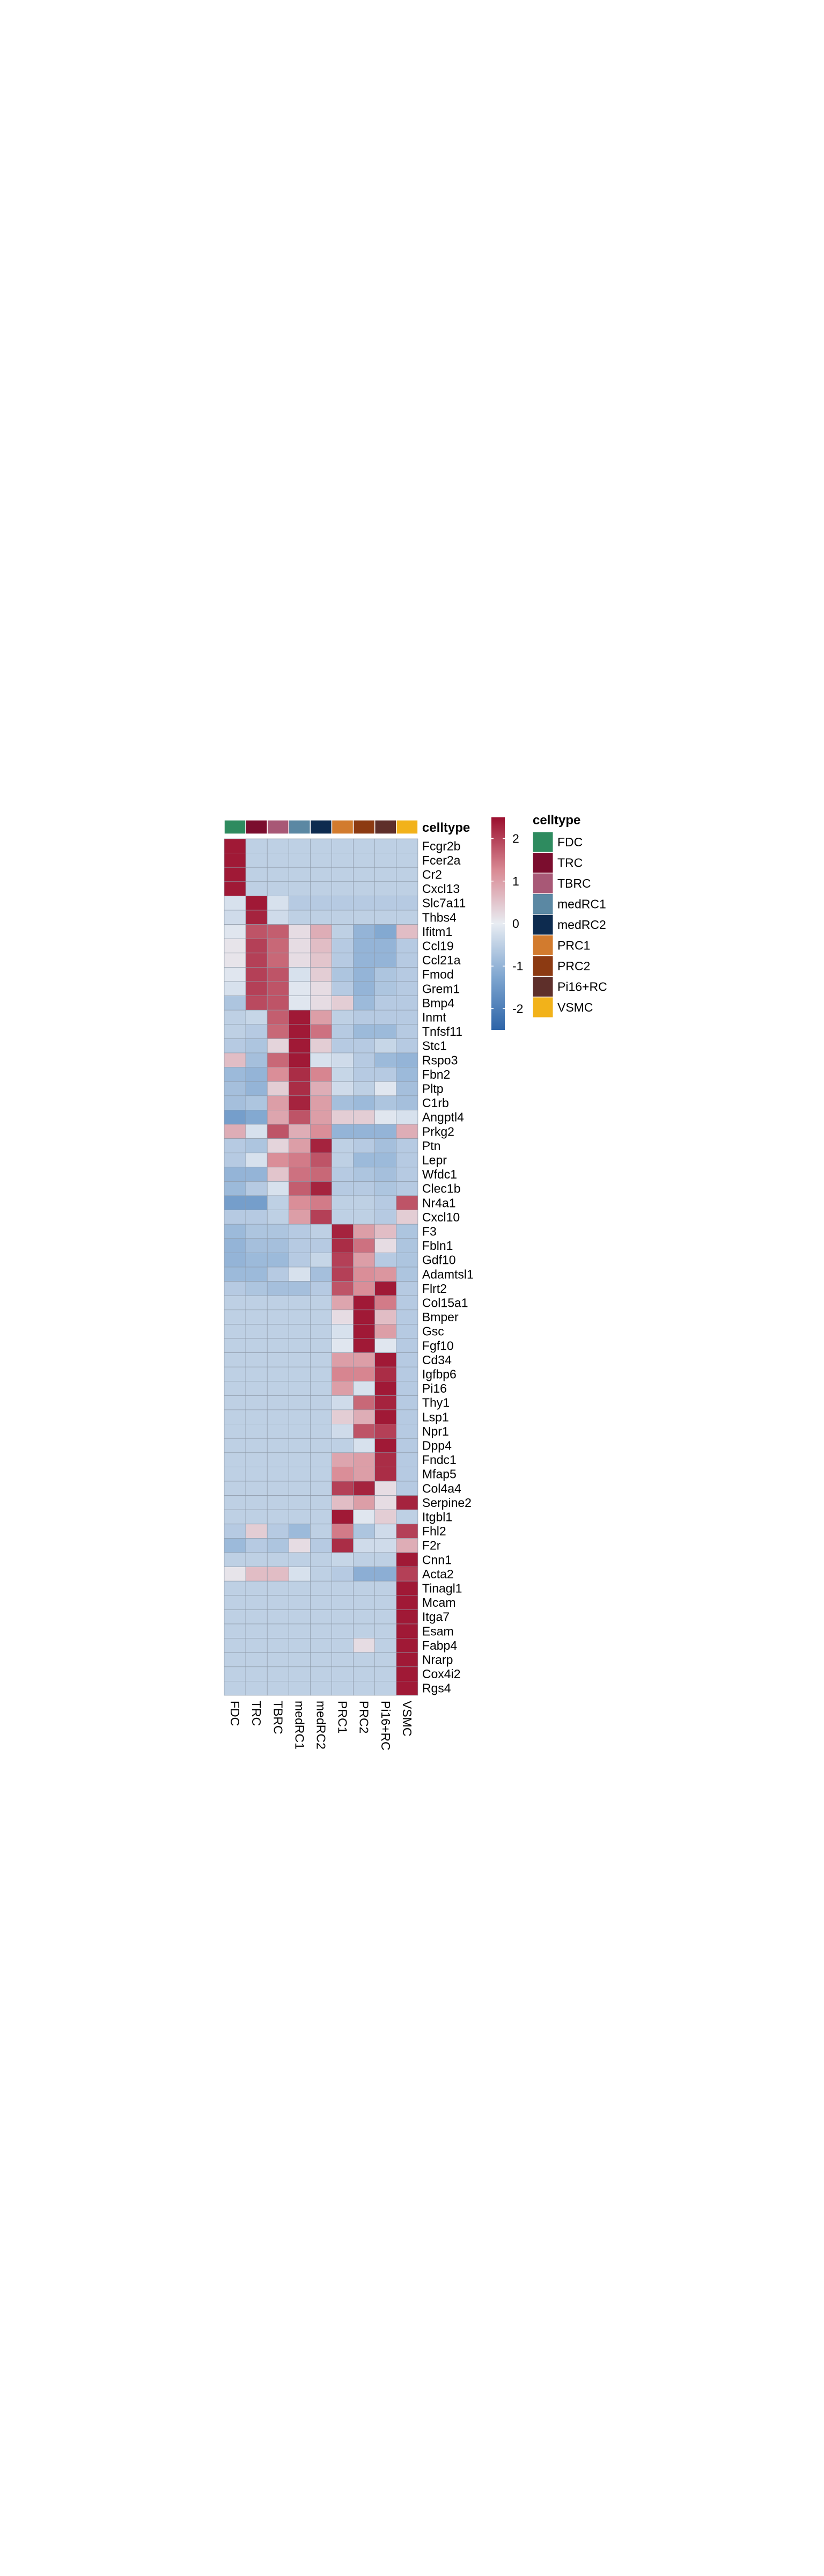 Image resolution: width=824 pixels, height=2576 pixels. Describe the element at coordinates (438, 1003) in the screenshot. I see `gene-label: Bmp4` at that location.